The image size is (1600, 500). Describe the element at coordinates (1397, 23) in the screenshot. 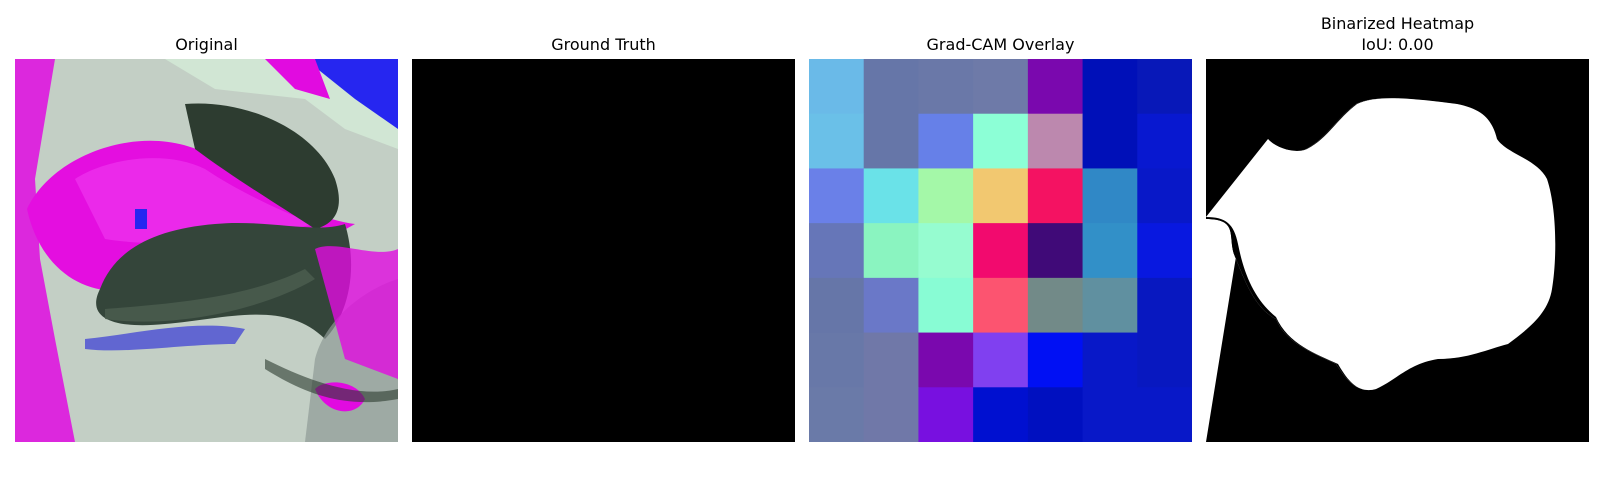

I see `panel-title-binarized-heatmap: Binarized Heatmap` at that location.